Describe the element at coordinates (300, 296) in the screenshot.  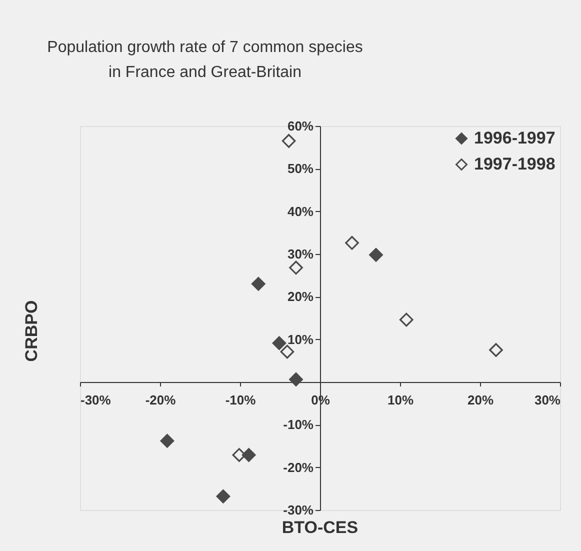
I see `y-tick-label: 20%` at that location.